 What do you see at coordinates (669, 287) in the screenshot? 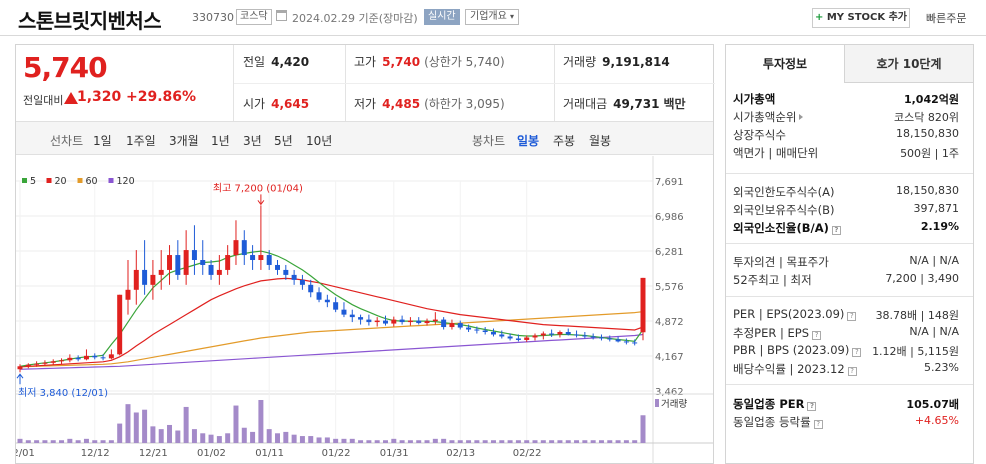
I see `y-tick-label: 5,576` at bounding box center [669, 287].